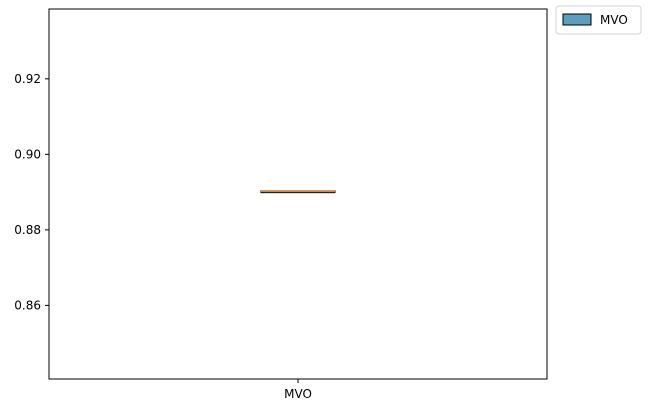 This screenshot has height=418, width=648. I want to click on y-tick-label: 0.92, so click(27, 79).